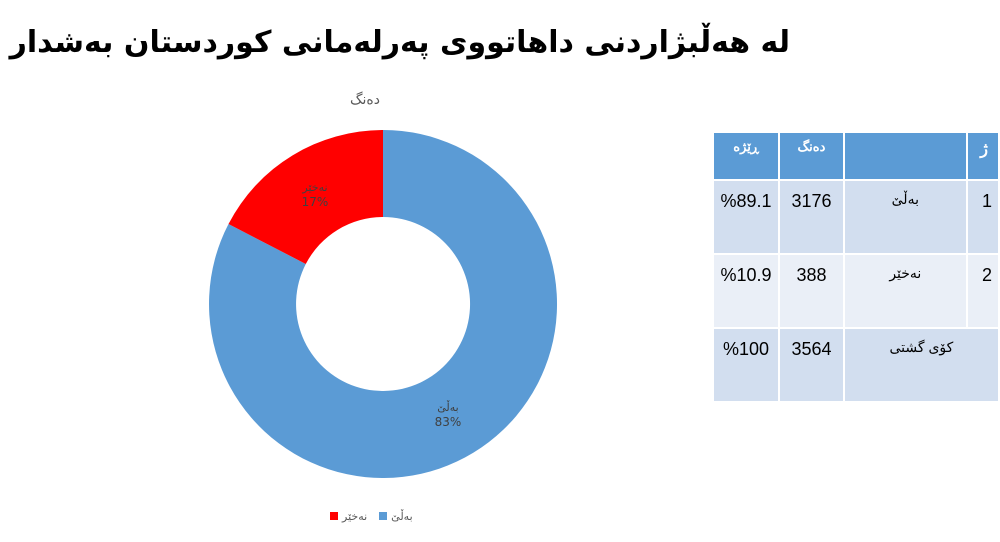 This screenshot has height=542, width=1000. I want to click on legend-label-no: نەخێر, so click(355, 516).